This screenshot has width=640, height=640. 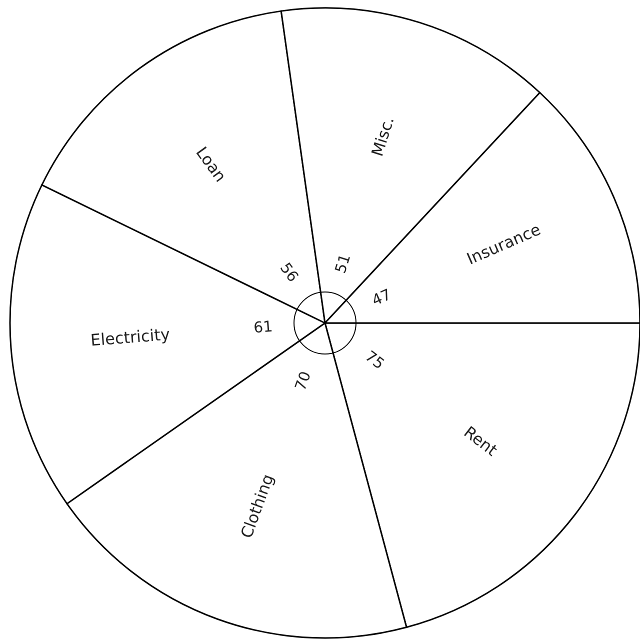 I want to click on data-label: 47, so click(x=381, y=297).